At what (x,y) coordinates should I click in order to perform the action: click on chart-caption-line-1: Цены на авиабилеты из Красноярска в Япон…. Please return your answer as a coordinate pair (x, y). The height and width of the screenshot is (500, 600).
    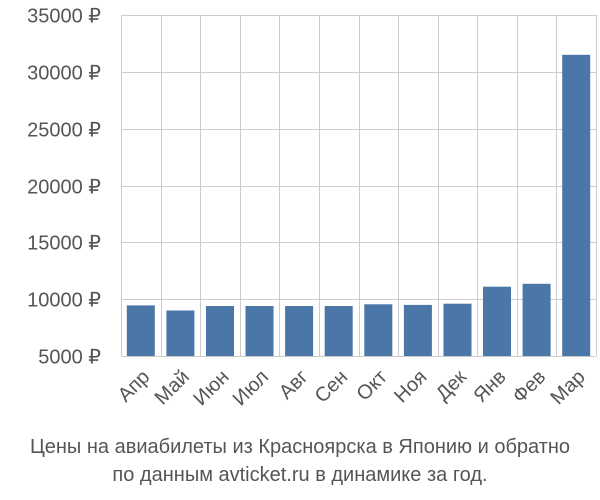
    Looking at the image, I should click on (300, 447).